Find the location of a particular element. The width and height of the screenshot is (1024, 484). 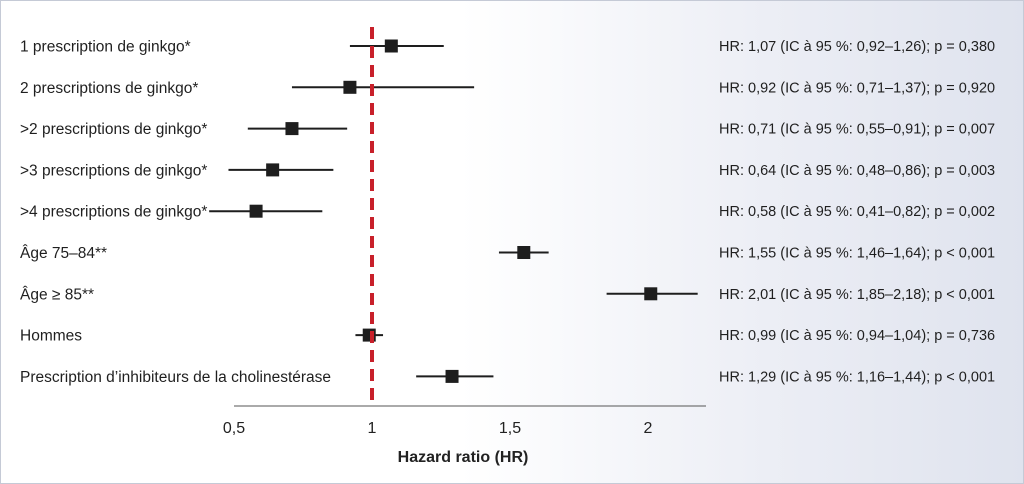

x-tick-label: 2 is located at coordinates (648, 428).